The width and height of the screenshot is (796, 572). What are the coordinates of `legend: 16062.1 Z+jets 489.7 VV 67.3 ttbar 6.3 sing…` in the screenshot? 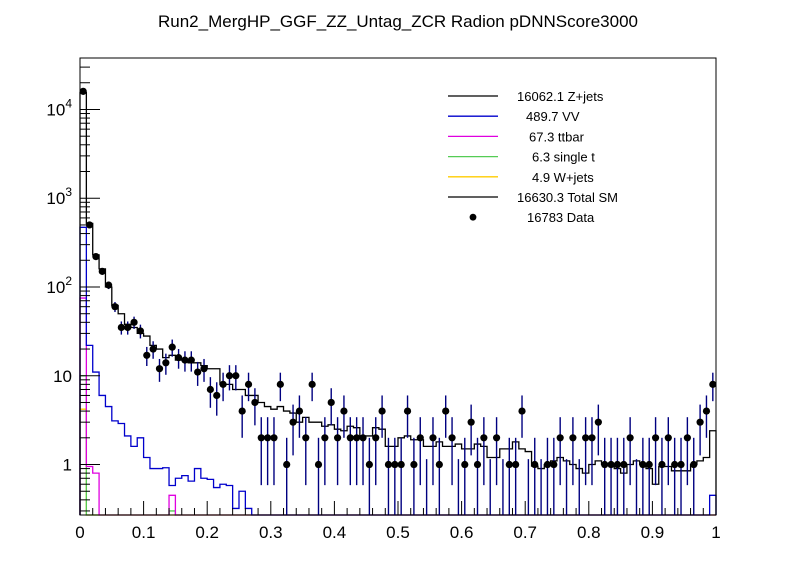 It's located at (533, 157).